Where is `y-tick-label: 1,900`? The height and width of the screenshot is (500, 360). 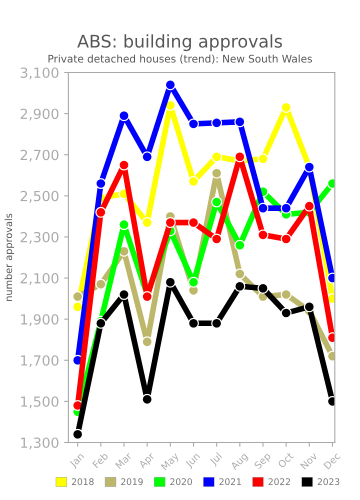 y-tick-label: 1,900 is located at coordinates (39, 320).